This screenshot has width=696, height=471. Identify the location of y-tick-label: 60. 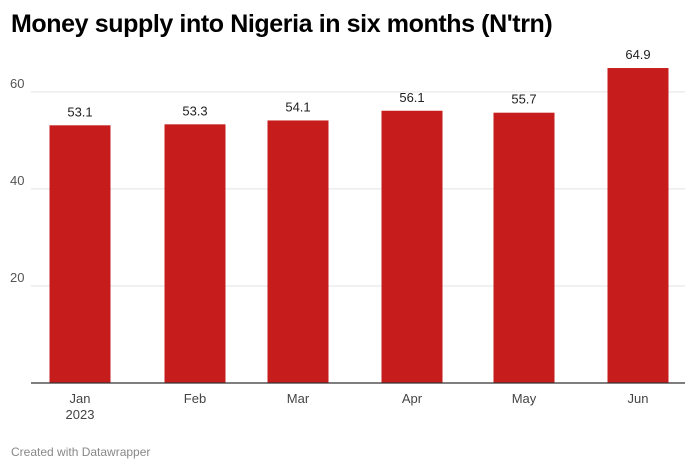
(17, 83).